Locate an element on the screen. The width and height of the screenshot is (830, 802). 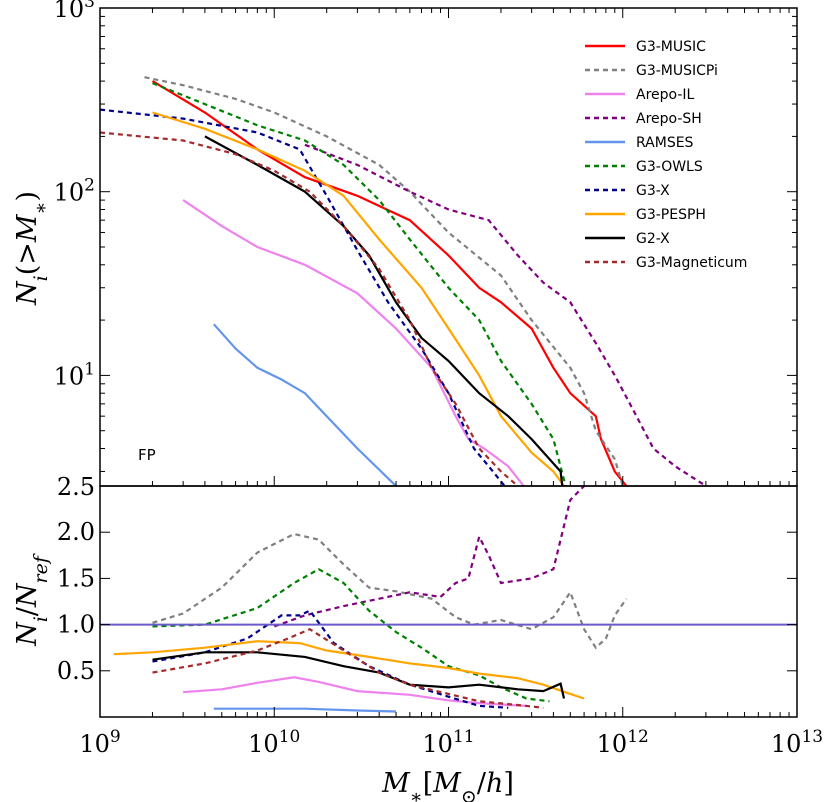
x-tick-label: 1013 is located at coordinates (797, 742).